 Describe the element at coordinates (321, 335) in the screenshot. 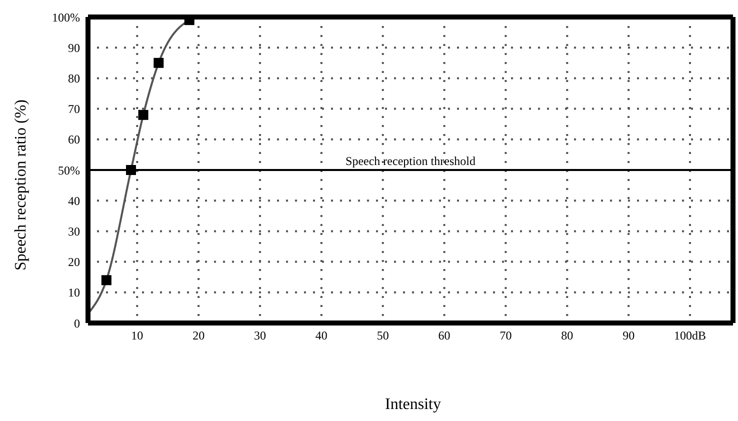

I see `x-tick-label: 40` at that location.